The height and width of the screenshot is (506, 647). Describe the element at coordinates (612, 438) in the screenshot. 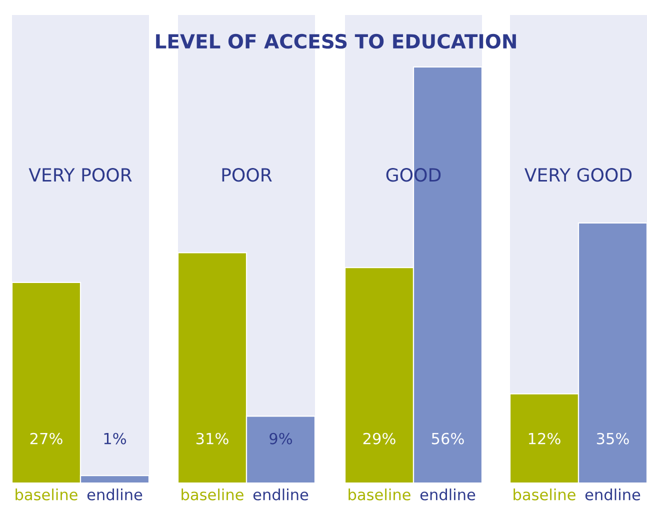

I see `data-label: 35%` at that location.